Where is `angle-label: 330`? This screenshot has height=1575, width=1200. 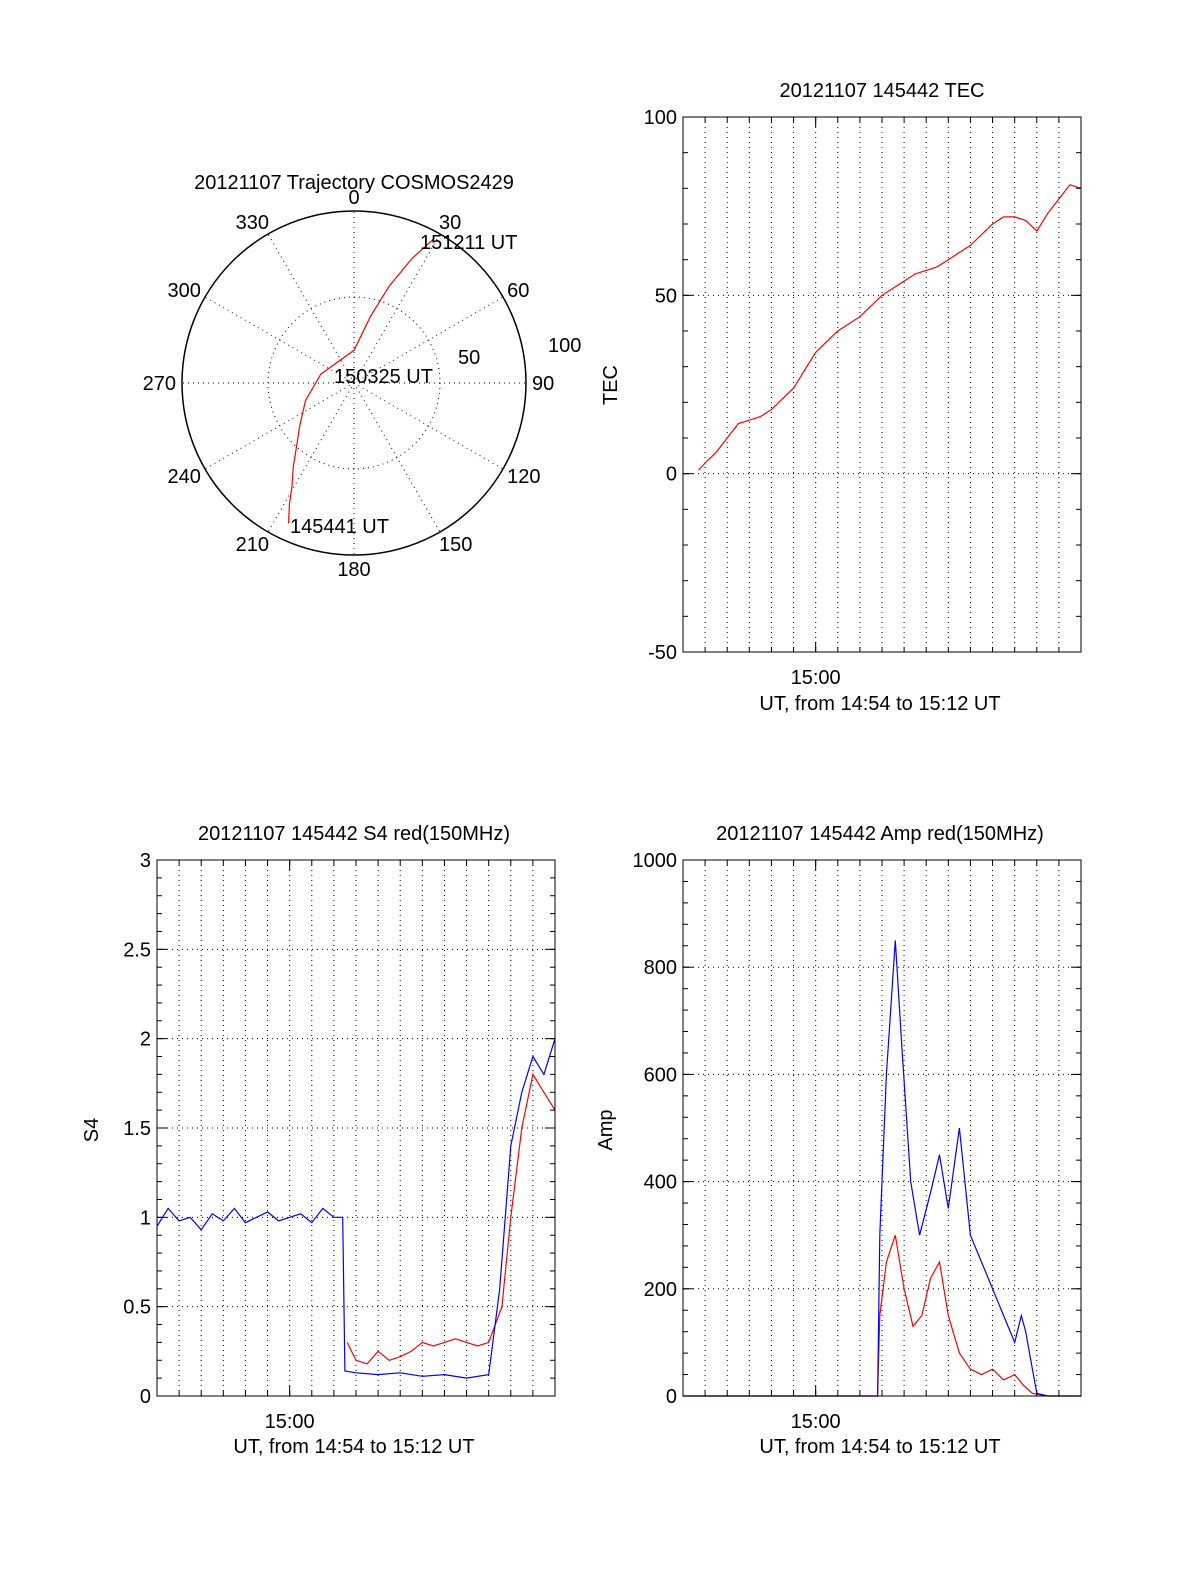 angle-label: 330 is located at coordinates (252, 223).